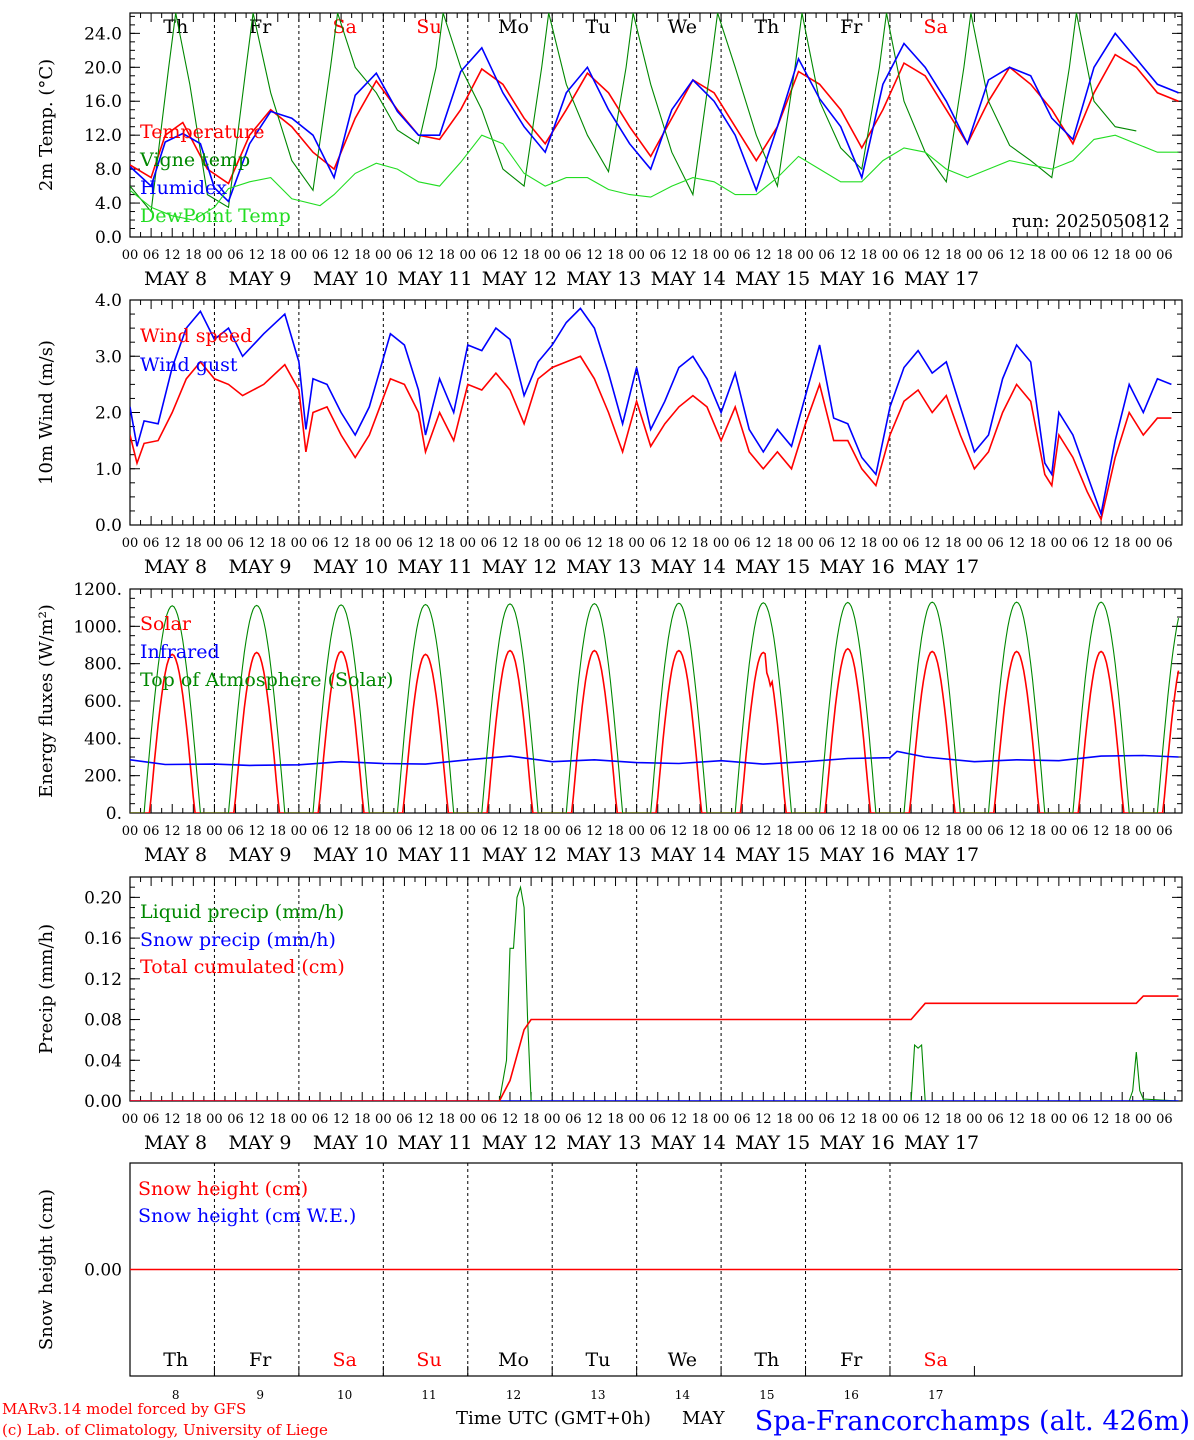 The height and width of the screenshot is (1440, 1194). Describe the element at coordinates (238, 940) in the screenshot. I see `legend-entry: Snow precip (mm/h)` at that location.